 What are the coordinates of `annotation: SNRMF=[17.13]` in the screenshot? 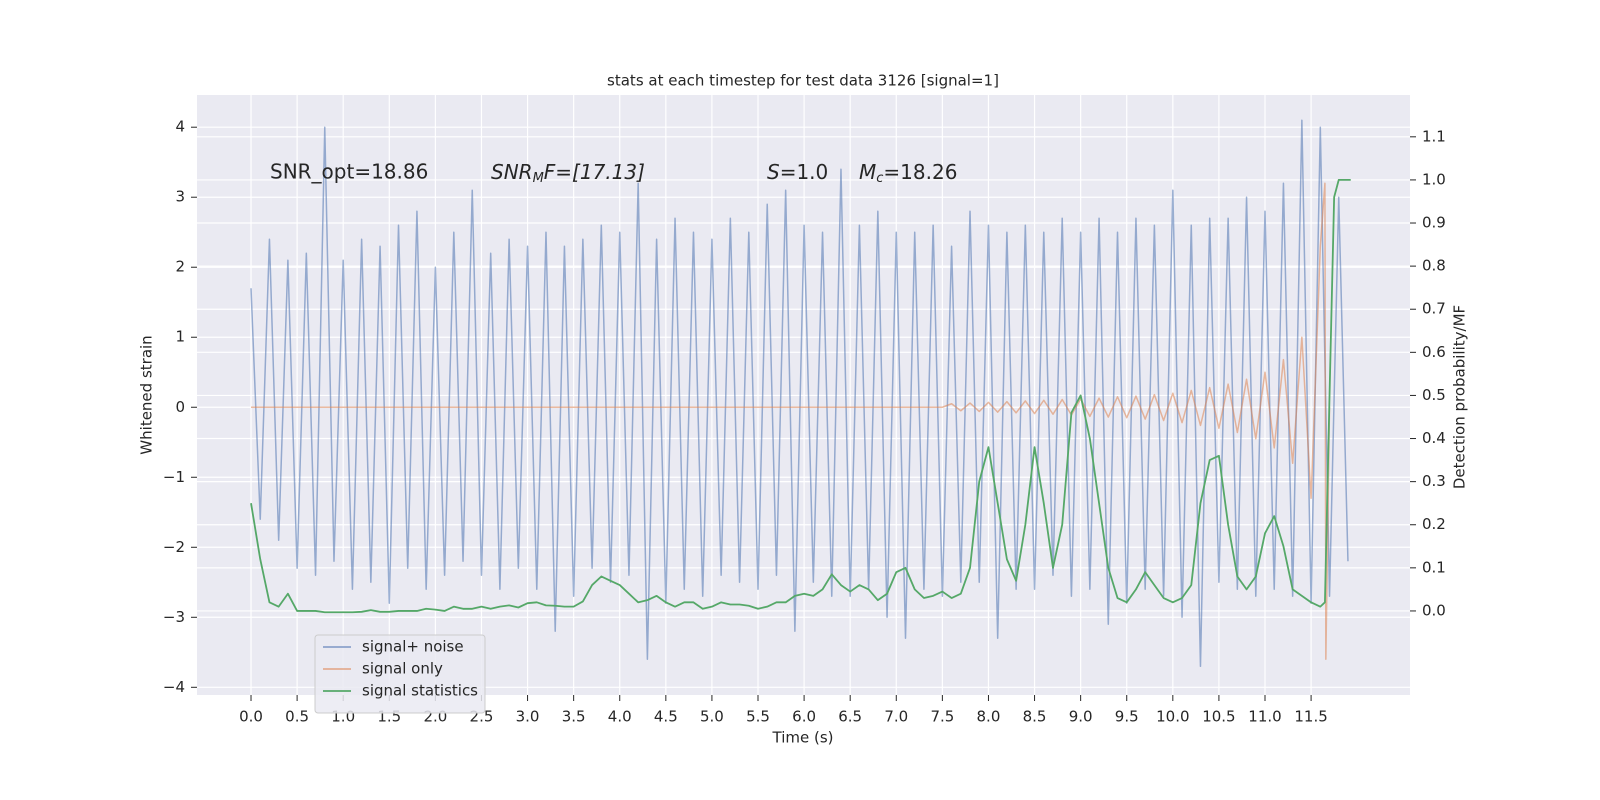 It's located at (568, 173).